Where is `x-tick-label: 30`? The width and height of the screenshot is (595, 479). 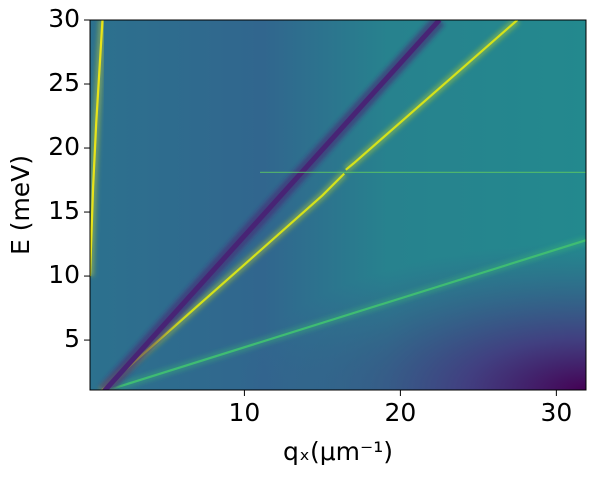
x-tick-label: 30 is located at coordinates (556, 412).